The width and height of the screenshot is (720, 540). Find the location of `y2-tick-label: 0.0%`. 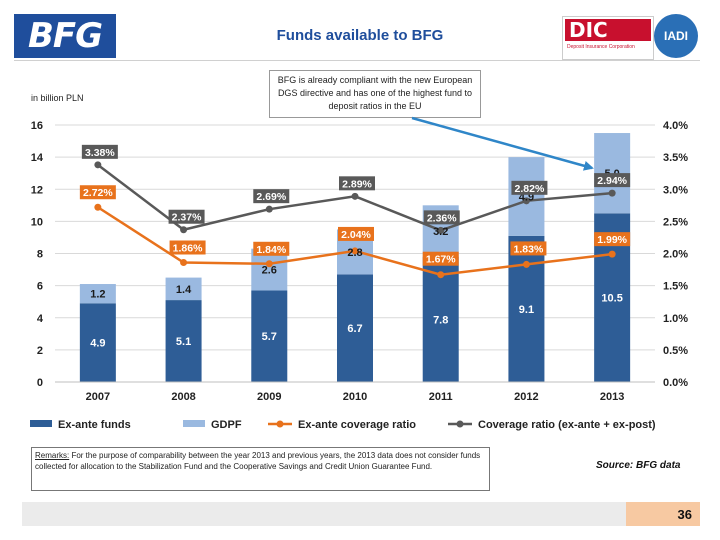

y2-tick-label: 0.0% is located at coordinates (675, 383).